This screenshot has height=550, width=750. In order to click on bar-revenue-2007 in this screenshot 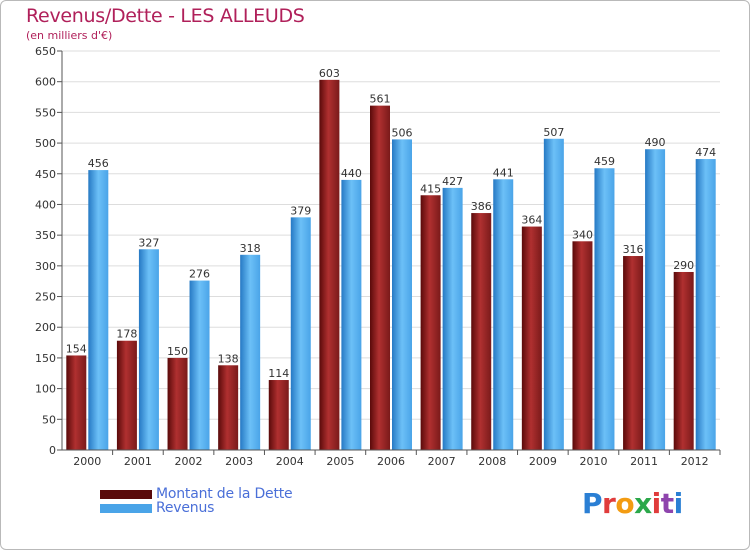, I will do `click(452, 318)`.